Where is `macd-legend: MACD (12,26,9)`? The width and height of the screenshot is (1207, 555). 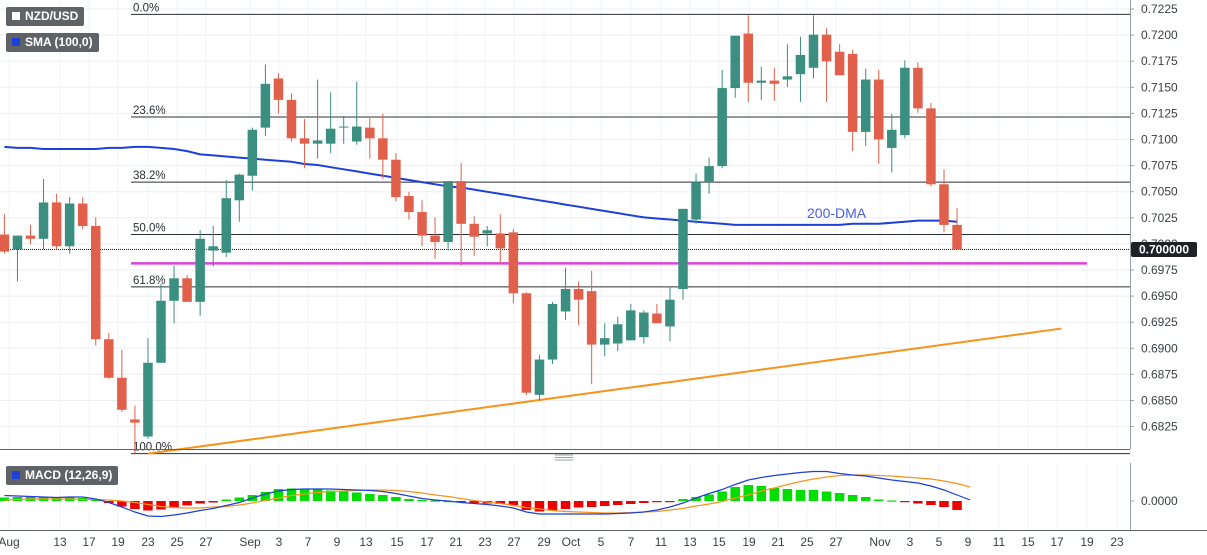
macd-legend: MACD (12,26,9) is located at coordinates (62, 475).